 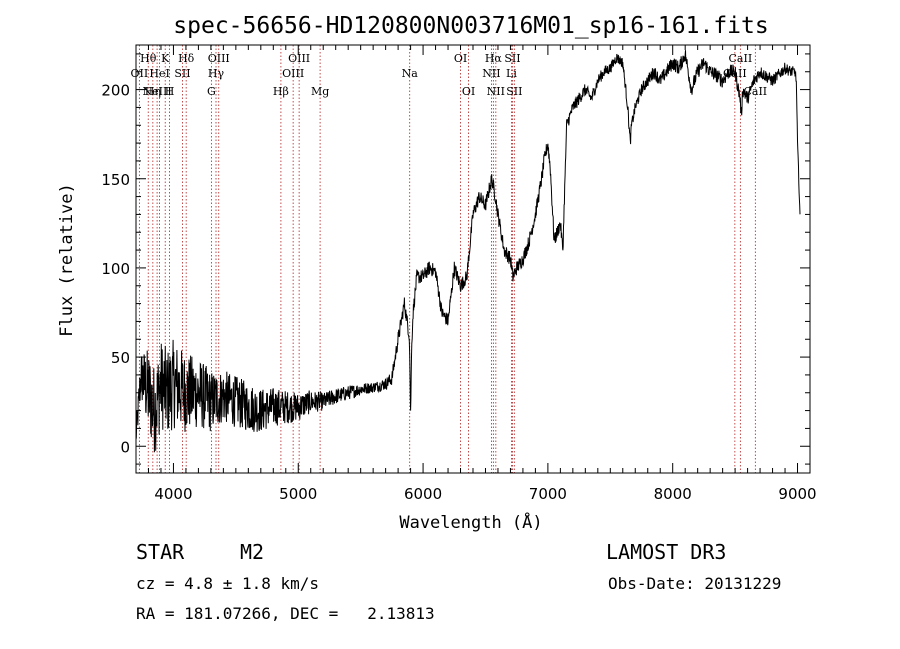 What do you see at coordinates (125, 447) in the screenshot?
I see `y-tick-label: 0` at bounding box center [125, 447].